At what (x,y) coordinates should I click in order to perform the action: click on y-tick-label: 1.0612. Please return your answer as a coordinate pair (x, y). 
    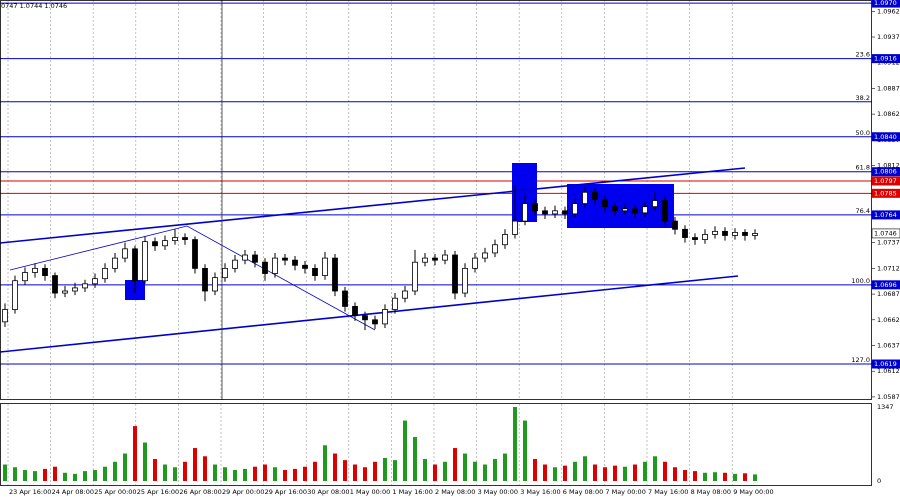
    Looking at the image, I should click on (888, 371).